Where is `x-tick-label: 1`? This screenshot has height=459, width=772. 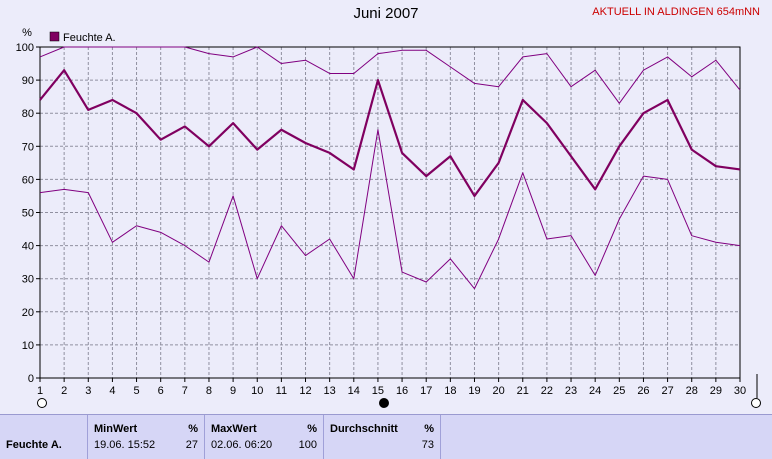
x-tick-label: 1 is located at coordinates (40, 391).